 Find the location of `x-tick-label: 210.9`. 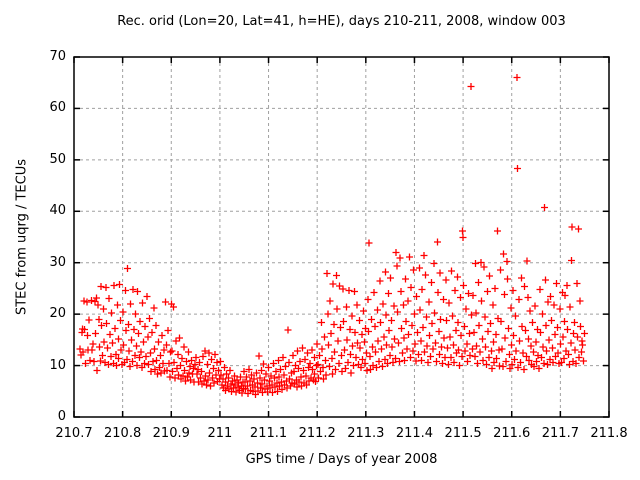

x-tick-label: 210.9 is located at coordinates (171, 433).